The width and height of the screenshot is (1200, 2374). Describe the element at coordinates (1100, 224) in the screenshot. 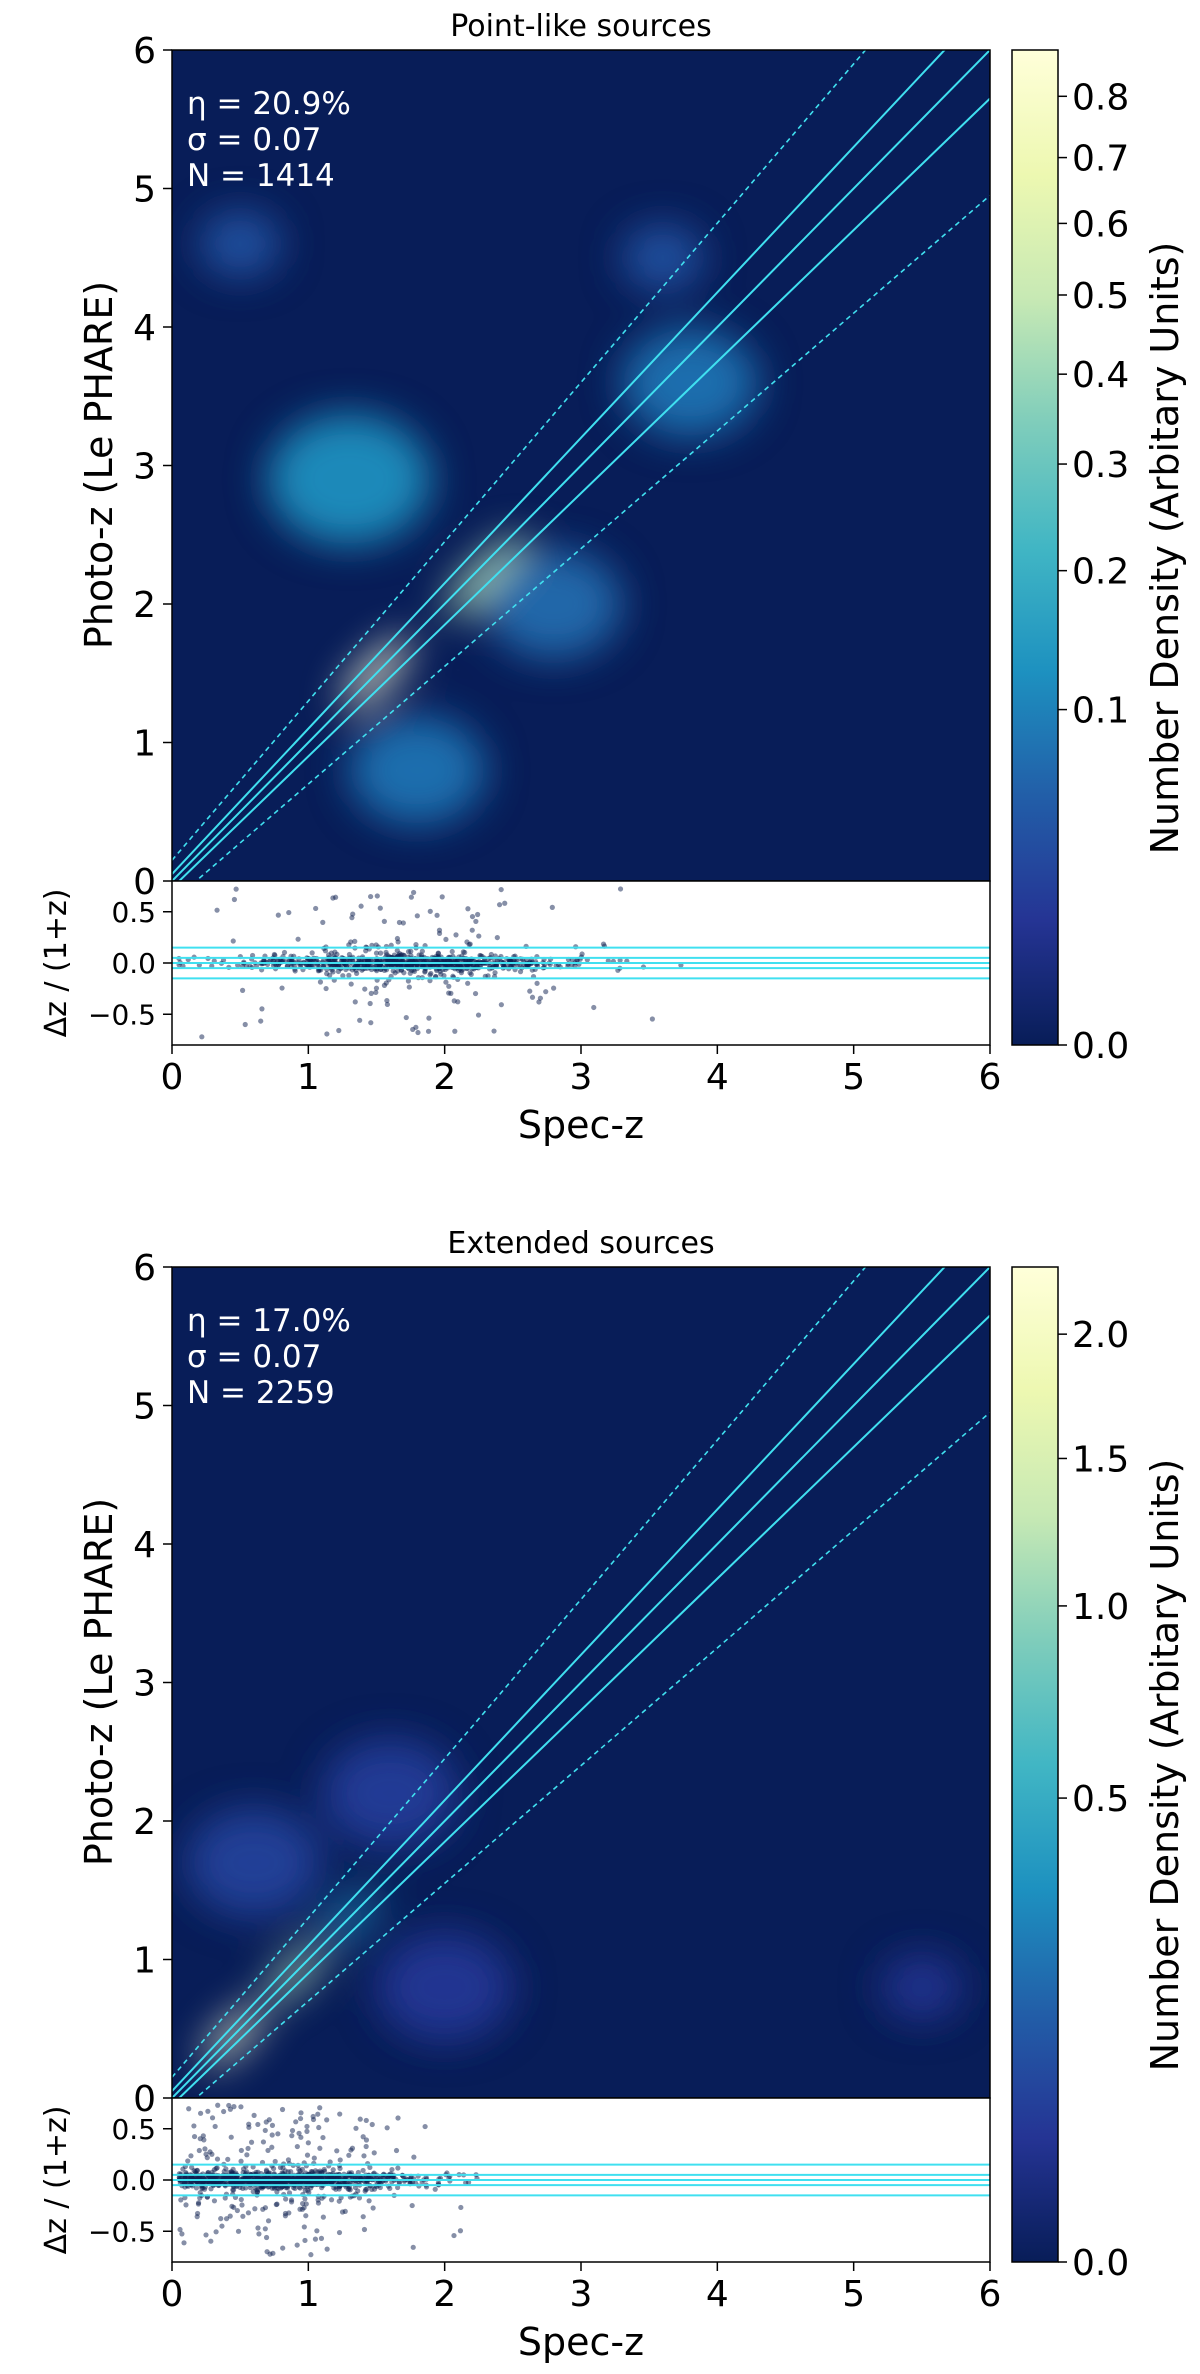

I see `colorbar-tick-label: 0.6` at that location.